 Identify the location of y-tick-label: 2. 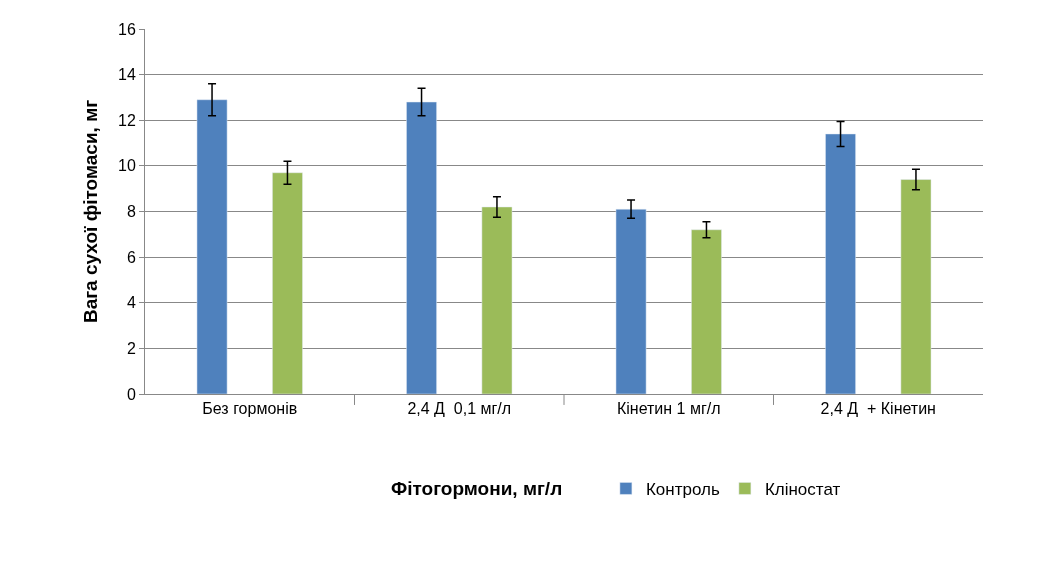
(131, 348).